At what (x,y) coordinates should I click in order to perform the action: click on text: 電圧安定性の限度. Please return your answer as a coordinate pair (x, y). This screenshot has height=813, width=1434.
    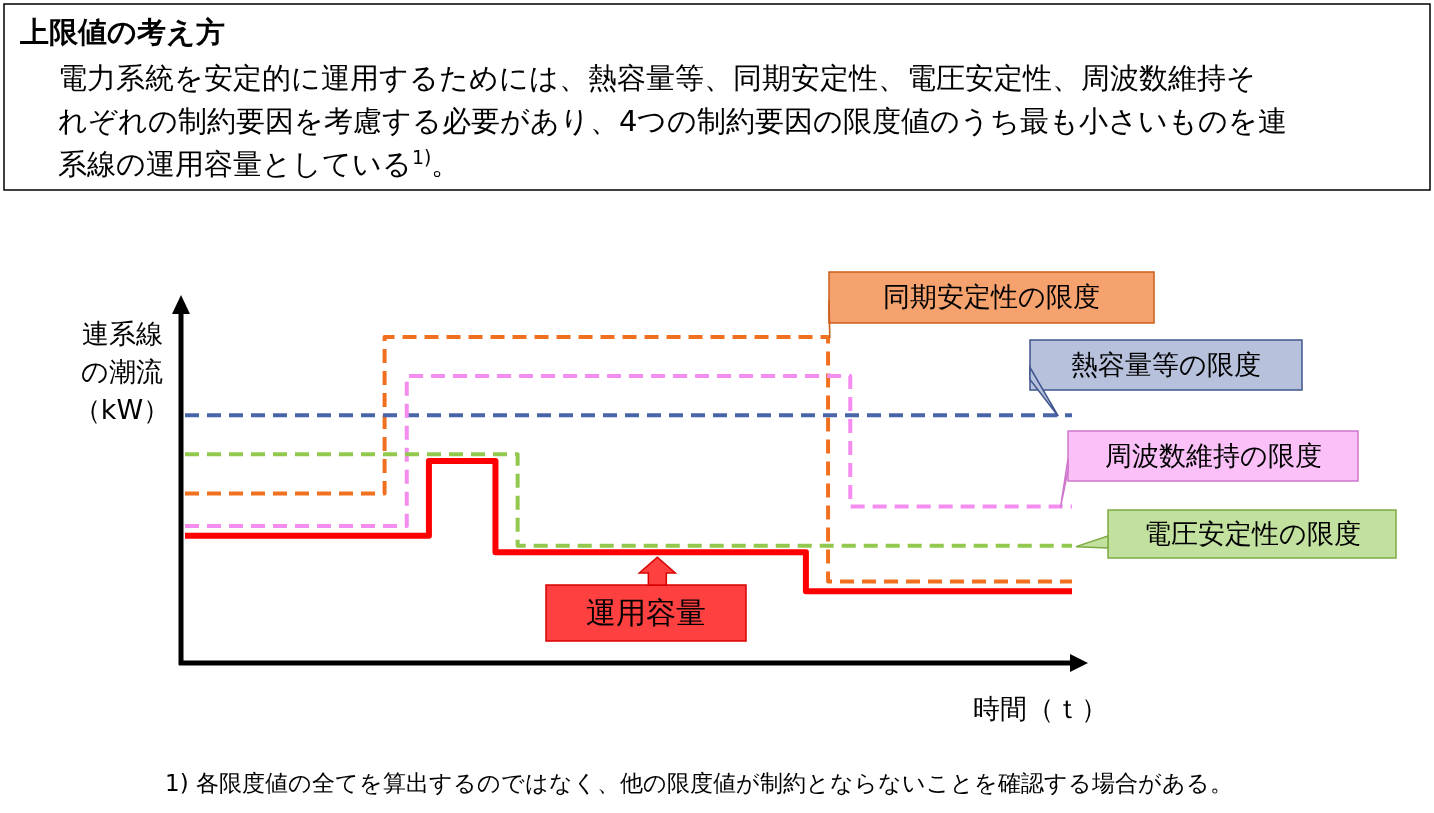
    Looking at the image, I should click on (1252, 533).